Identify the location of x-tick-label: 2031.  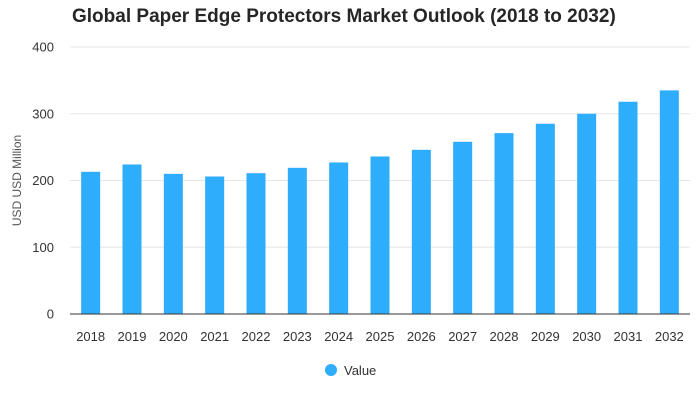
(628, 336).